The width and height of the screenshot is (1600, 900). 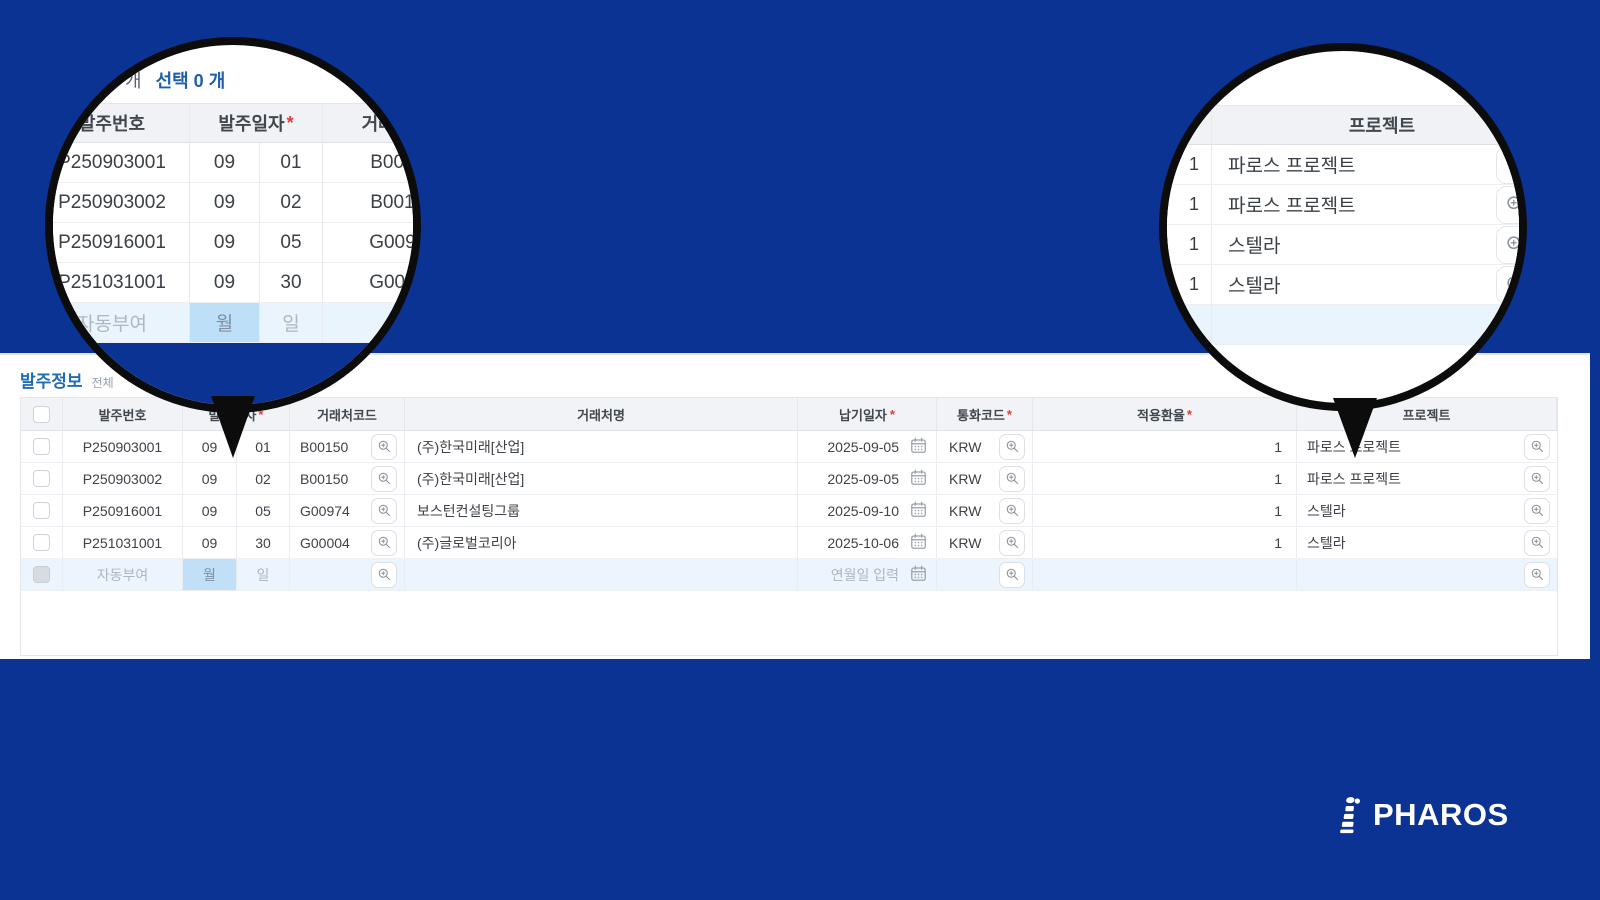 I want to click on header-vendor-name: 거래처명, so click(x=601, y=414).